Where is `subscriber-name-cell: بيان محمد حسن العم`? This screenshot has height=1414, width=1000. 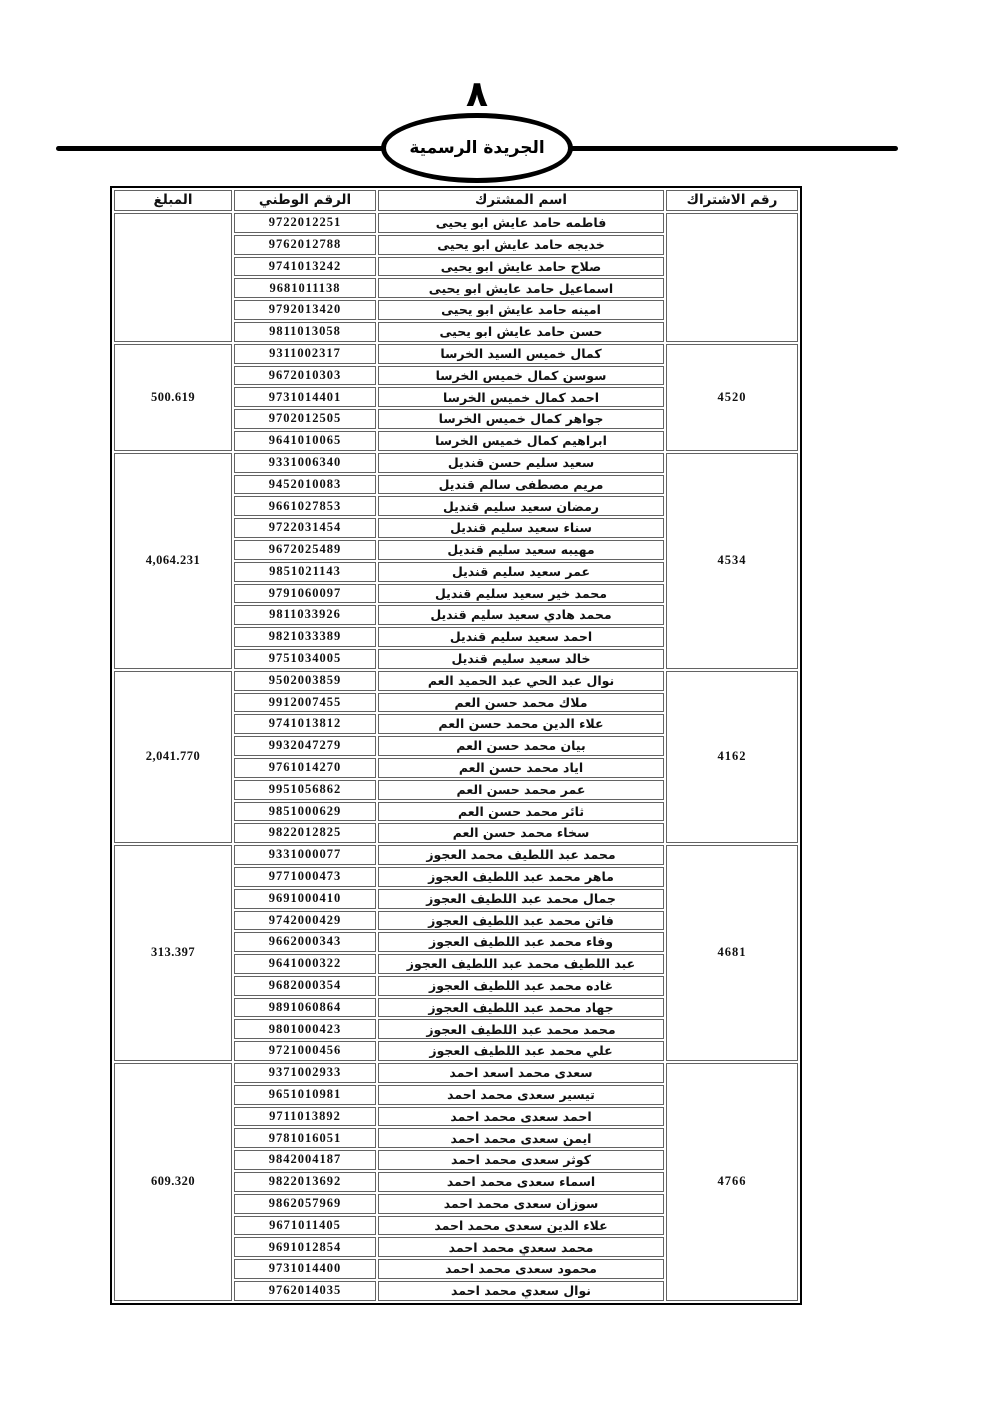
subscriber-name-cell: بيان محمد حسن العم is located at coordinates (521, 746).